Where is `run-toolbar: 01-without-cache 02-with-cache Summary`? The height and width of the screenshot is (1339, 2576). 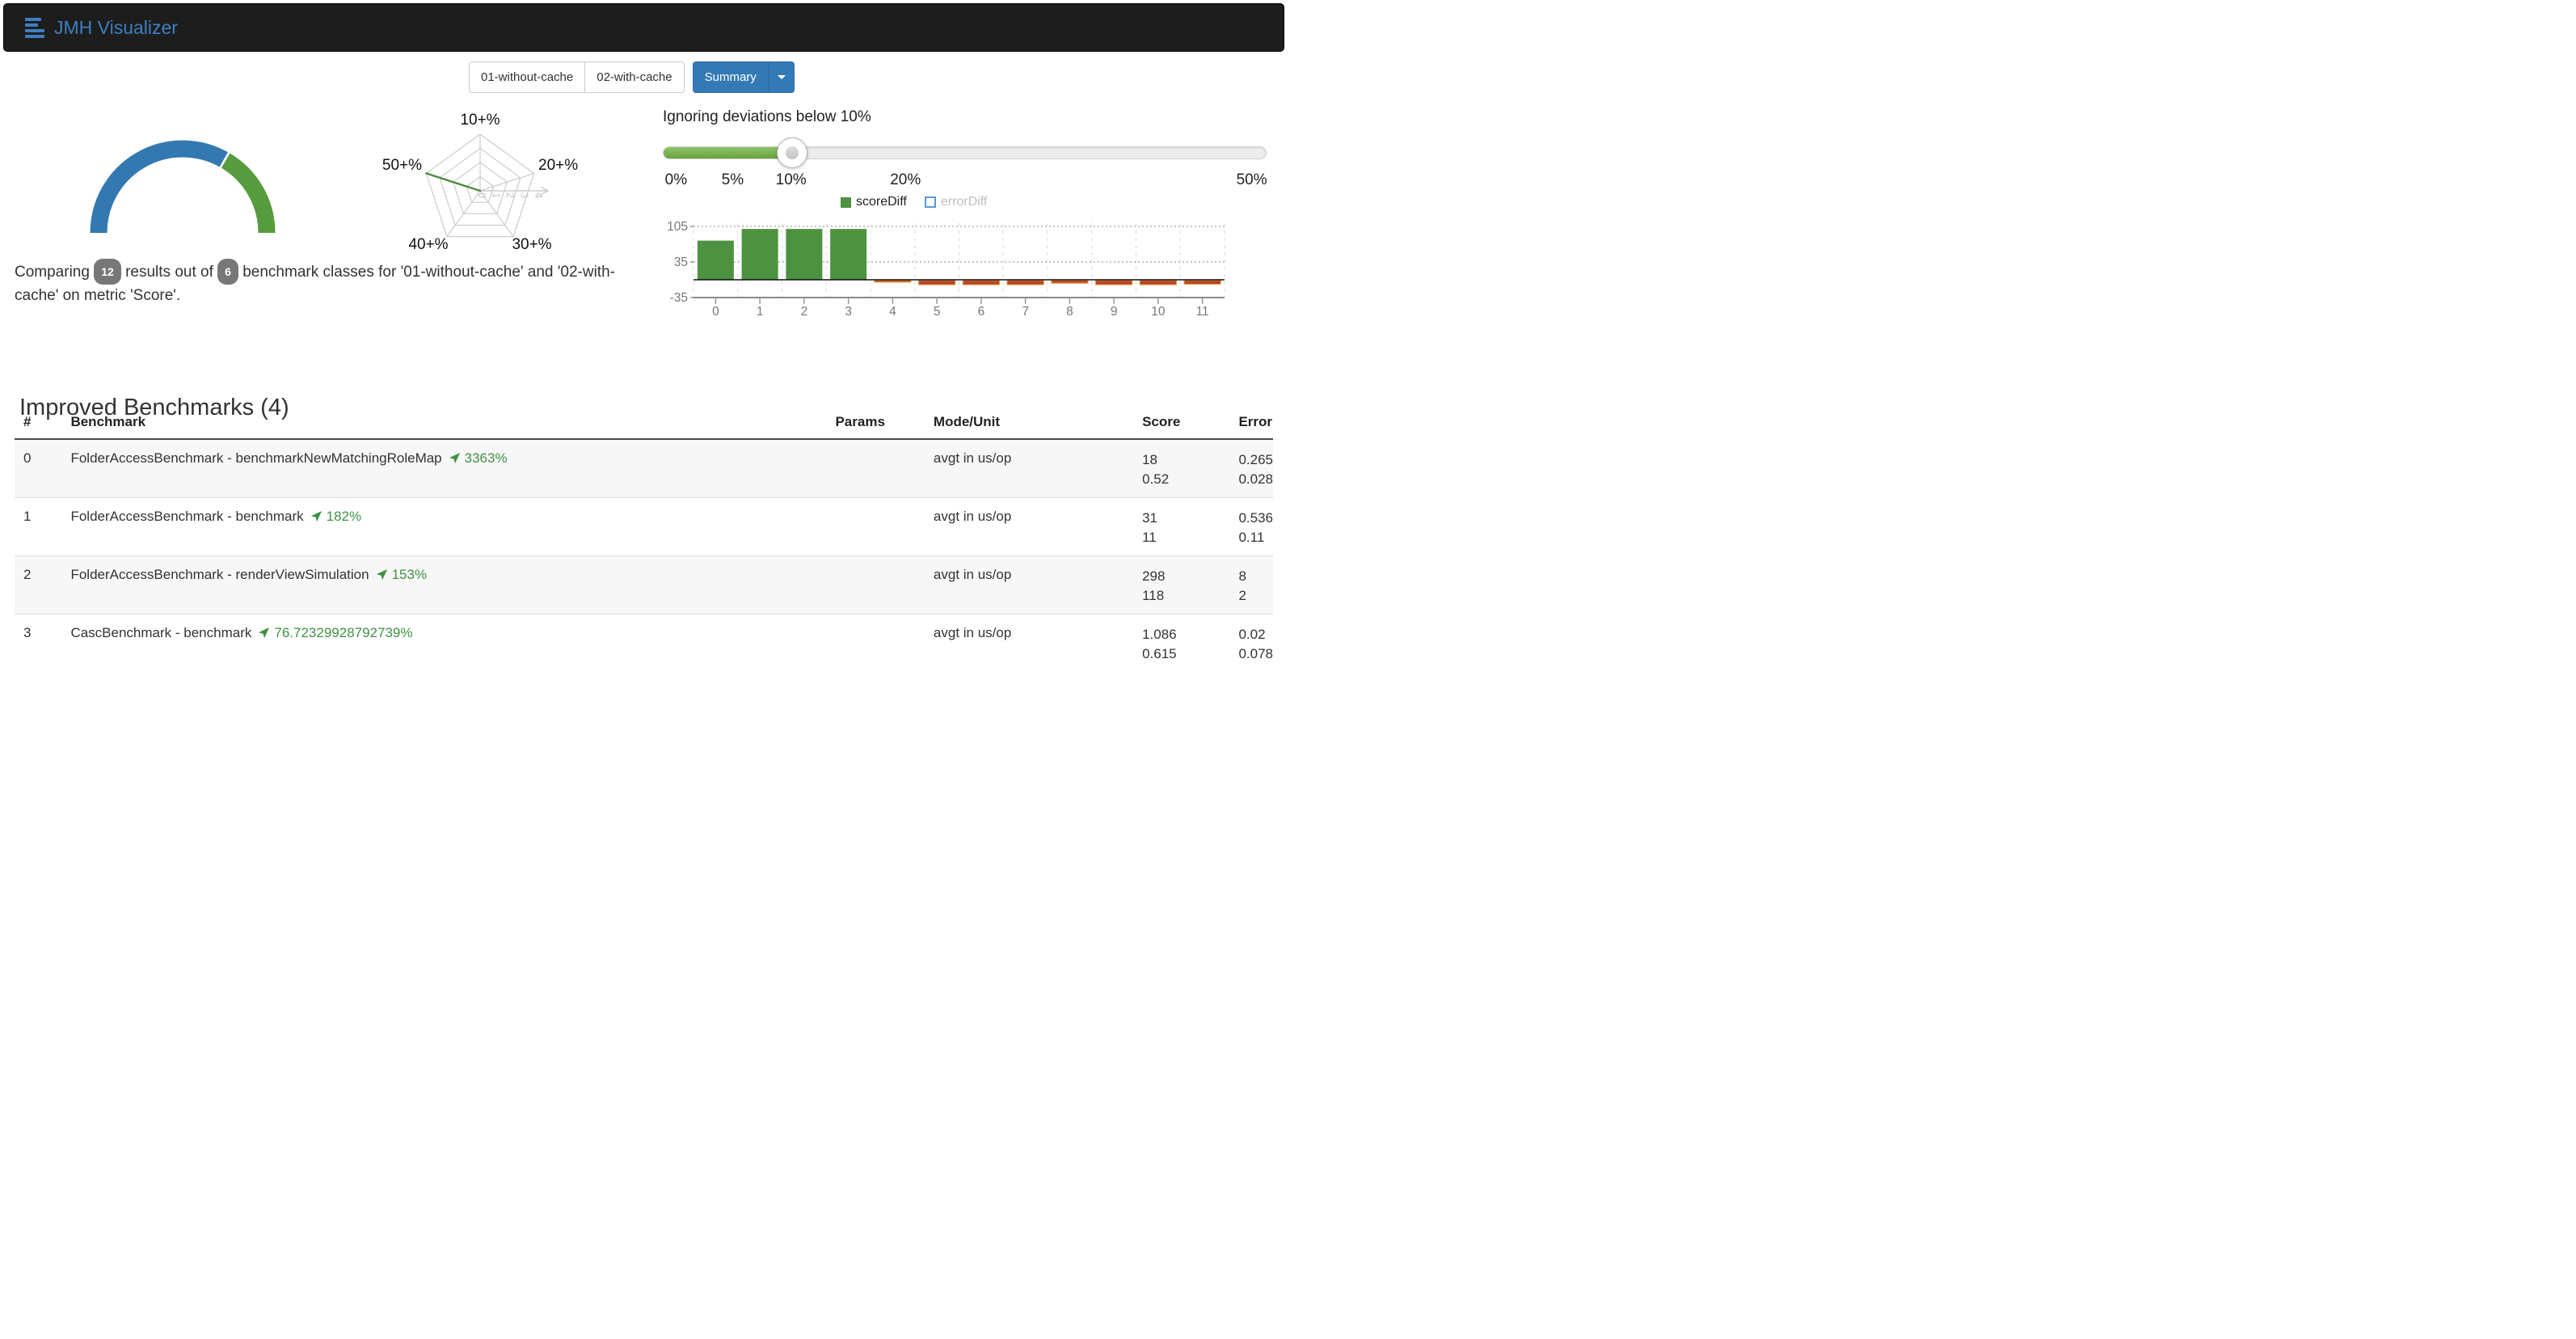 run-toolbar: 01-without-cache 02-with-cache Summary is located at coordinates (632, 77).